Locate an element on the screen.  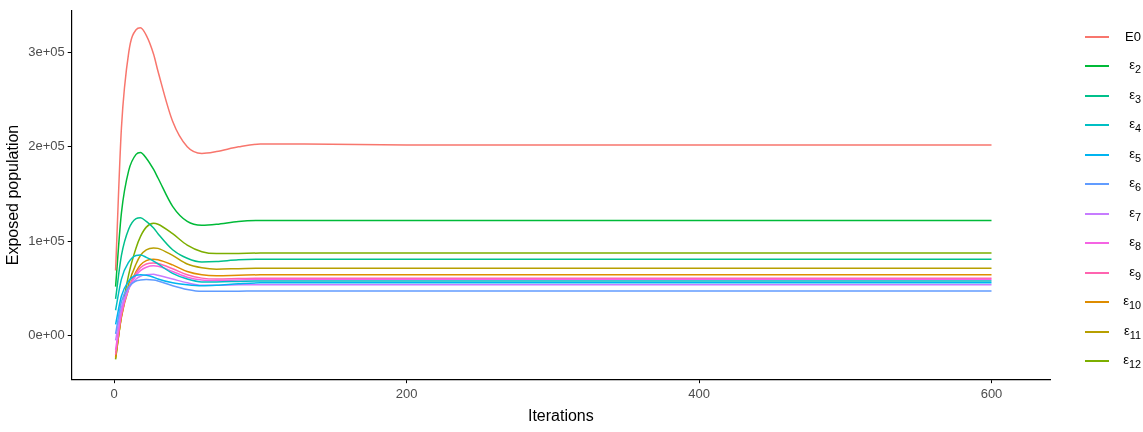
legend-label: ε$_{10}$ is located at coordinates (1131, 302).